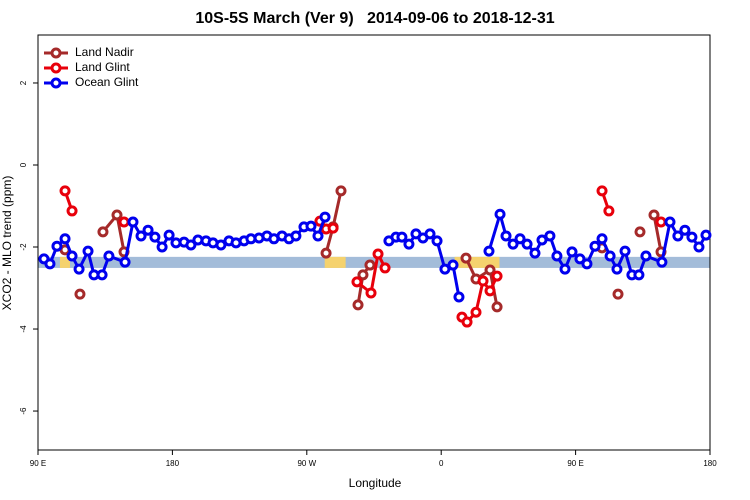 Image resolution: width=750 pixels, height=500 pixels. What do you see at coordinates (107, 82) in the screenshot?
I see `legend-label: Ocean Glint` at bounding box center [107, 82].